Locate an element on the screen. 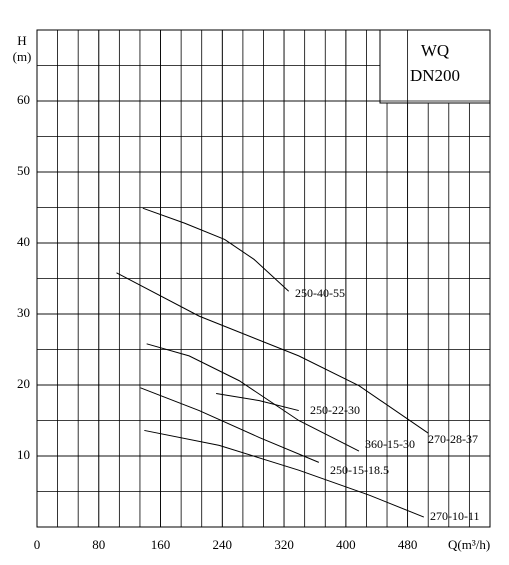  x-tick-label: 320 is located at coordinates (284, 544).